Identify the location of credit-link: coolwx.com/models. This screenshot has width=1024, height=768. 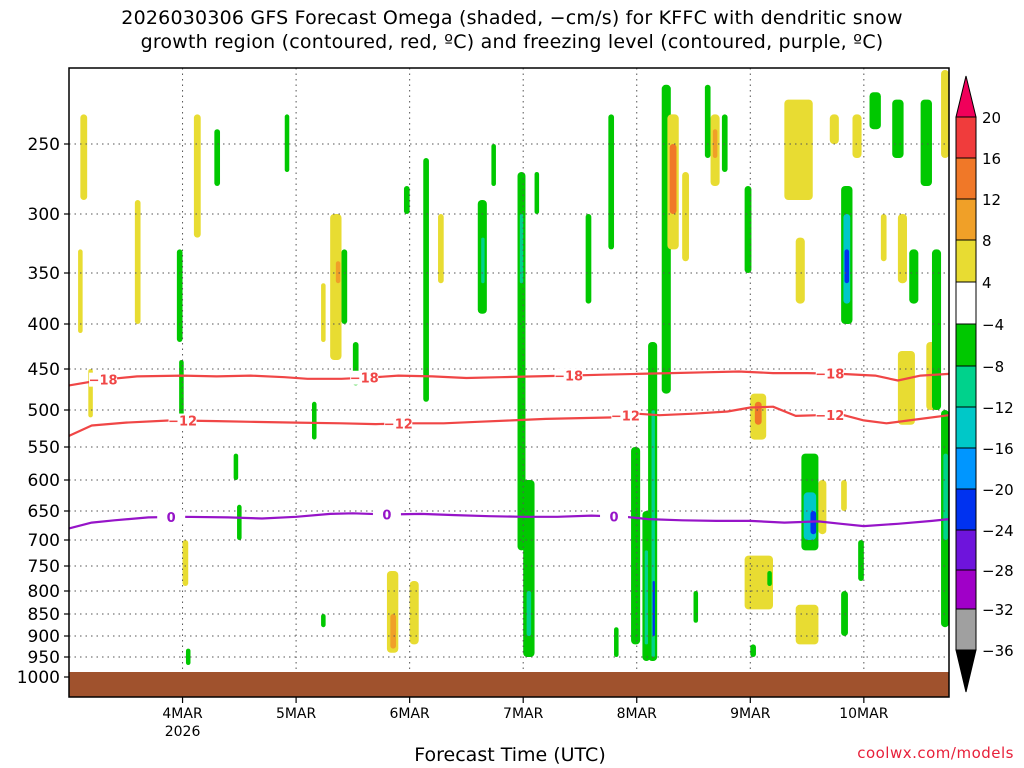
(935, 753).